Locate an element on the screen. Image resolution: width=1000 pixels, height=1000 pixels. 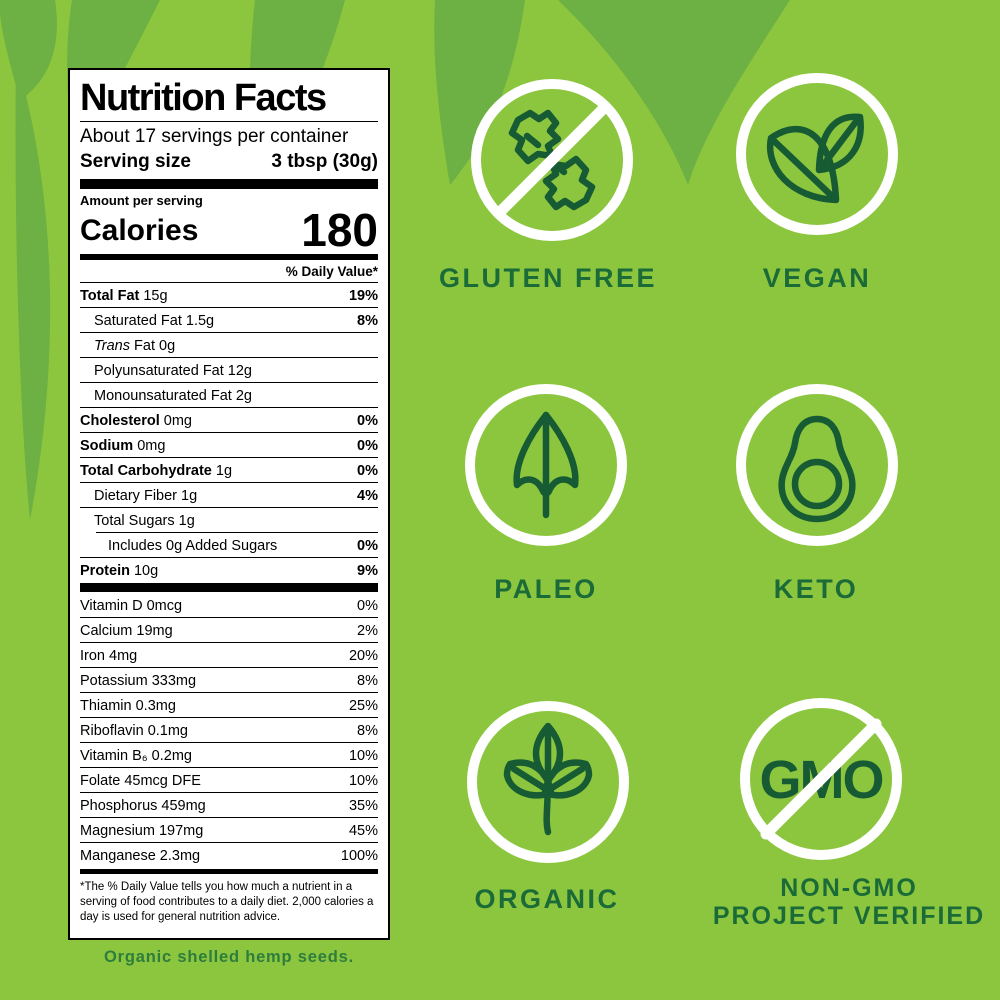
badge-label-keto: KETO is located at coordinates (816, 589).